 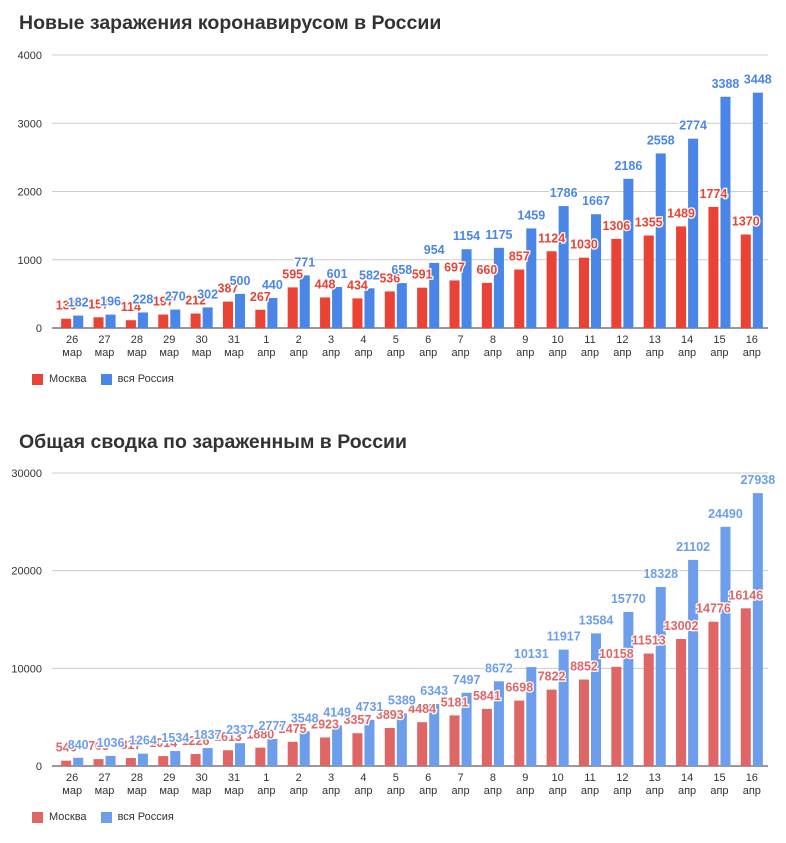 What do you see at coordinates (202, 340) in the screenshot?
I see `chart1-xtick-day-4: 30` at bounding box center [202, 340].